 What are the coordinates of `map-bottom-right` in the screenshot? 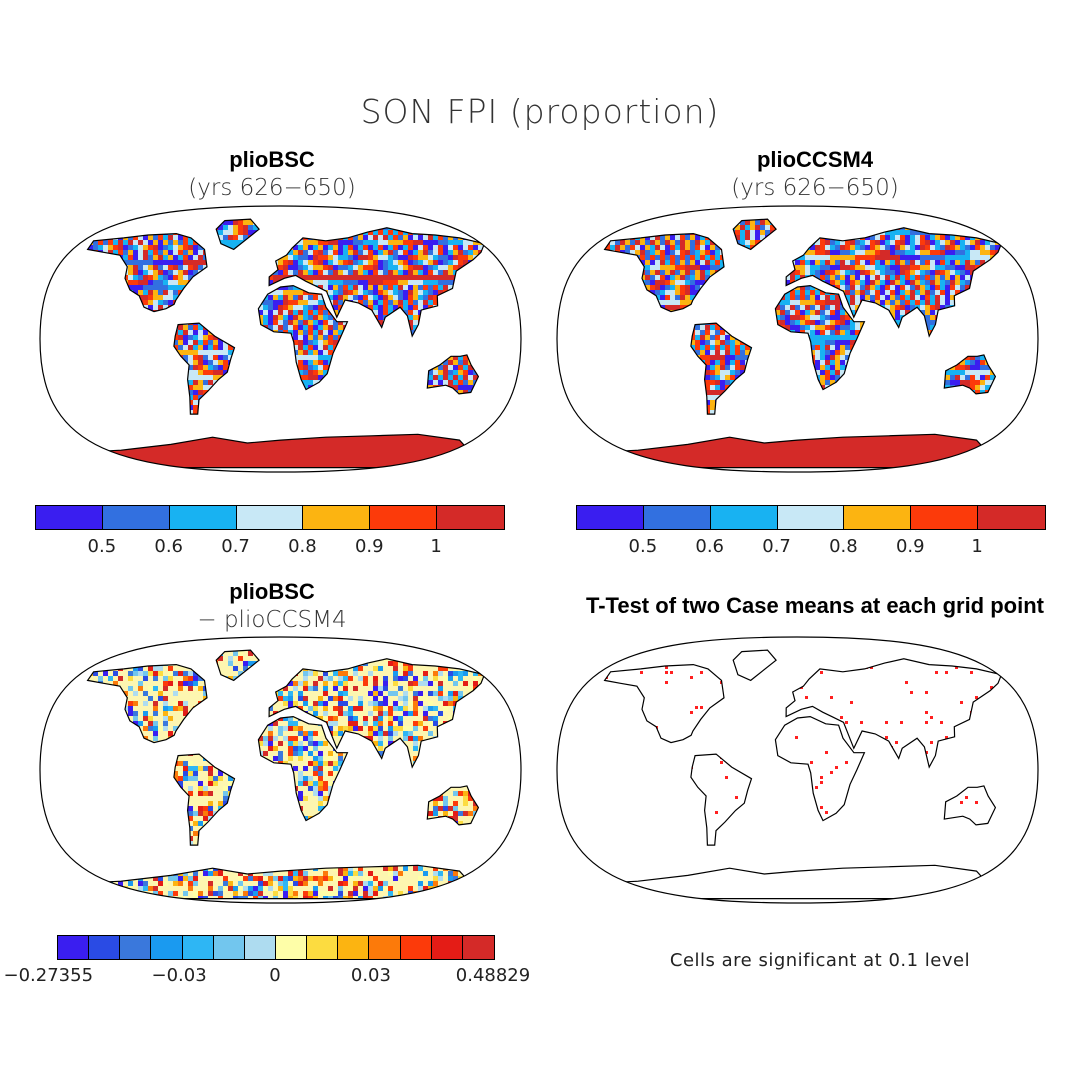 It's located at (797, 770).